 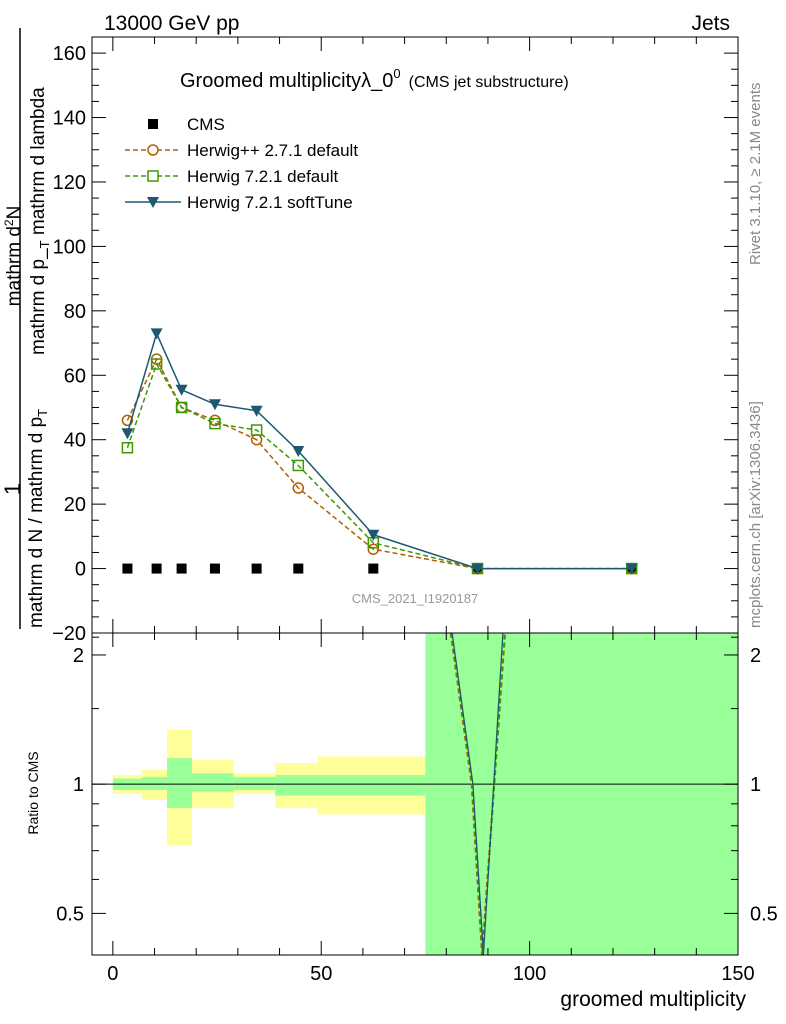 I want to click on energy-label: 13000 GeV pp, so click(x=171, y=23).